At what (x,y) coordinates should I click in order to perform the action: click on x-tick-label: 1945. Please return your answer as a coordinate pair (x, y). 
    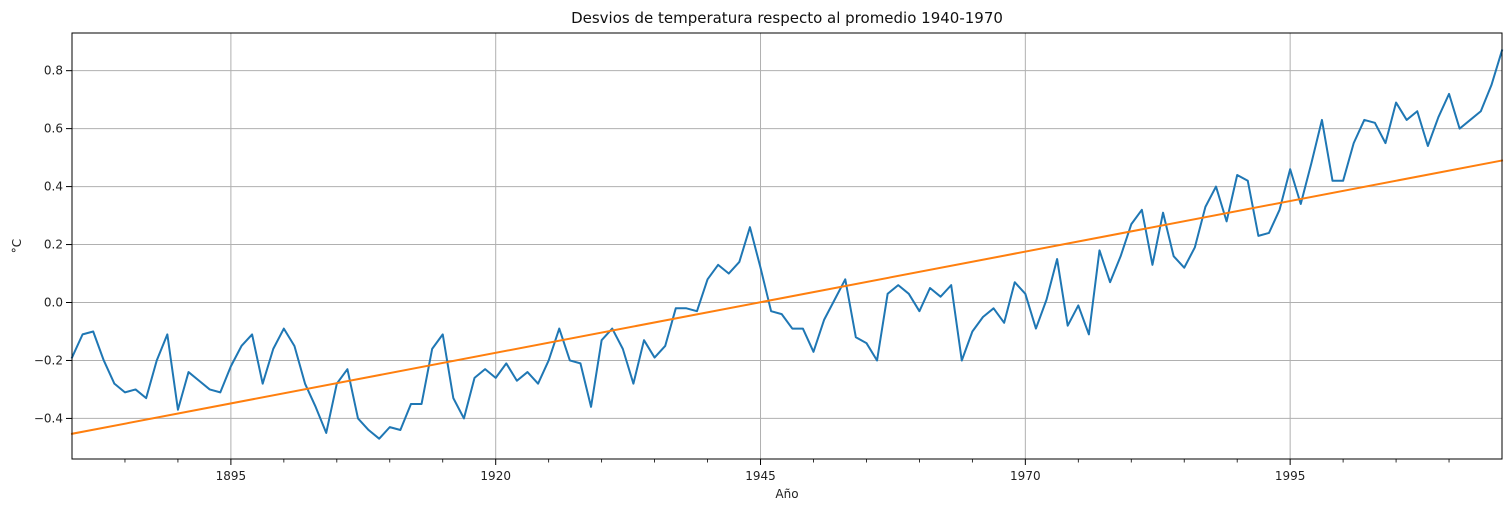
    Looking at the image, I should click on (760, 476).